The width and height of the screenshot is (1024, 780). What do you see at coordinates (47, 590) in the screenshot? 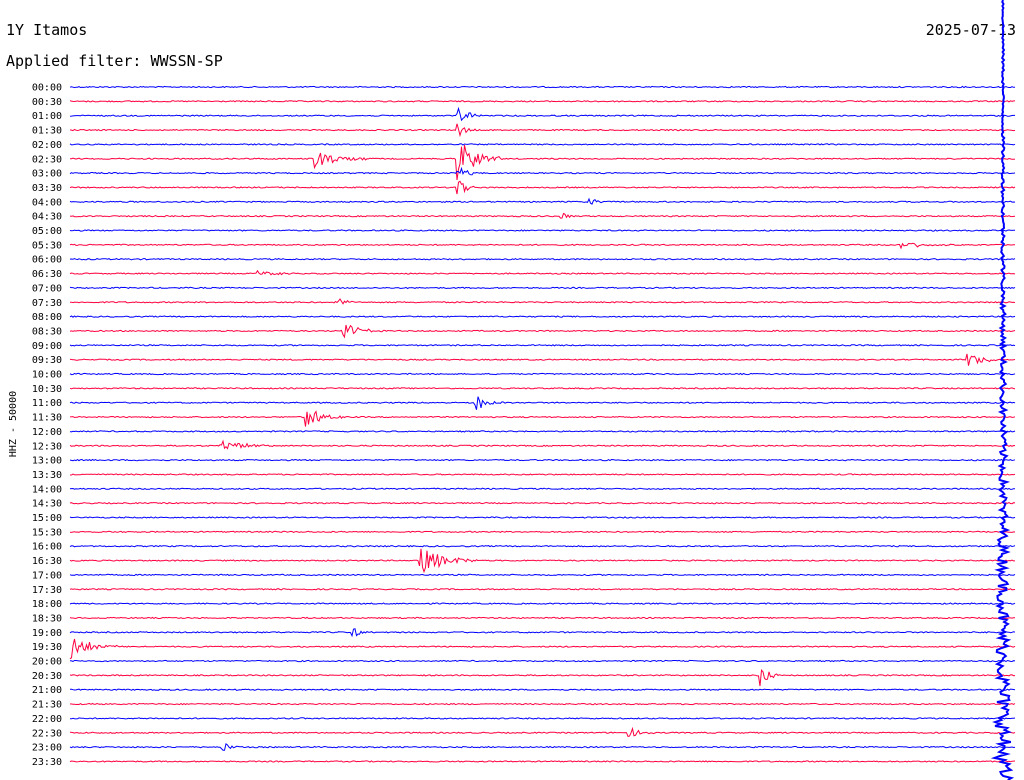
I see `tick-label: 17:30` at bounding box center [47, 590].